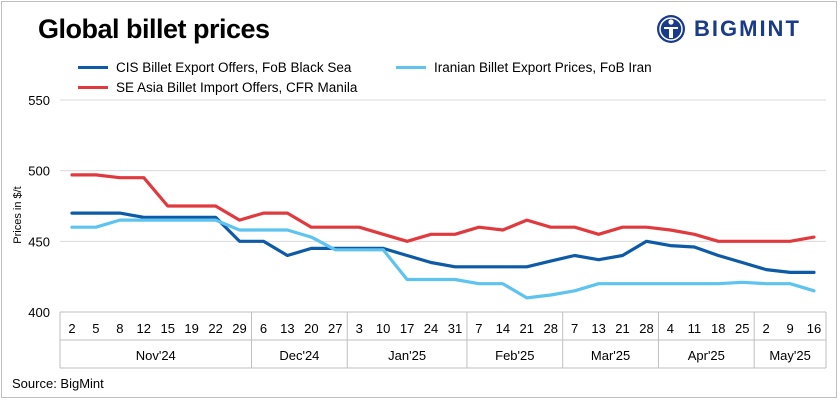 Image resolution: width=840 pixels, height=401 pixels. What do you see at coordinates (431, 328) in the screenshot?
I see `x-tick-label: 24` at bounding box center [431, 328].